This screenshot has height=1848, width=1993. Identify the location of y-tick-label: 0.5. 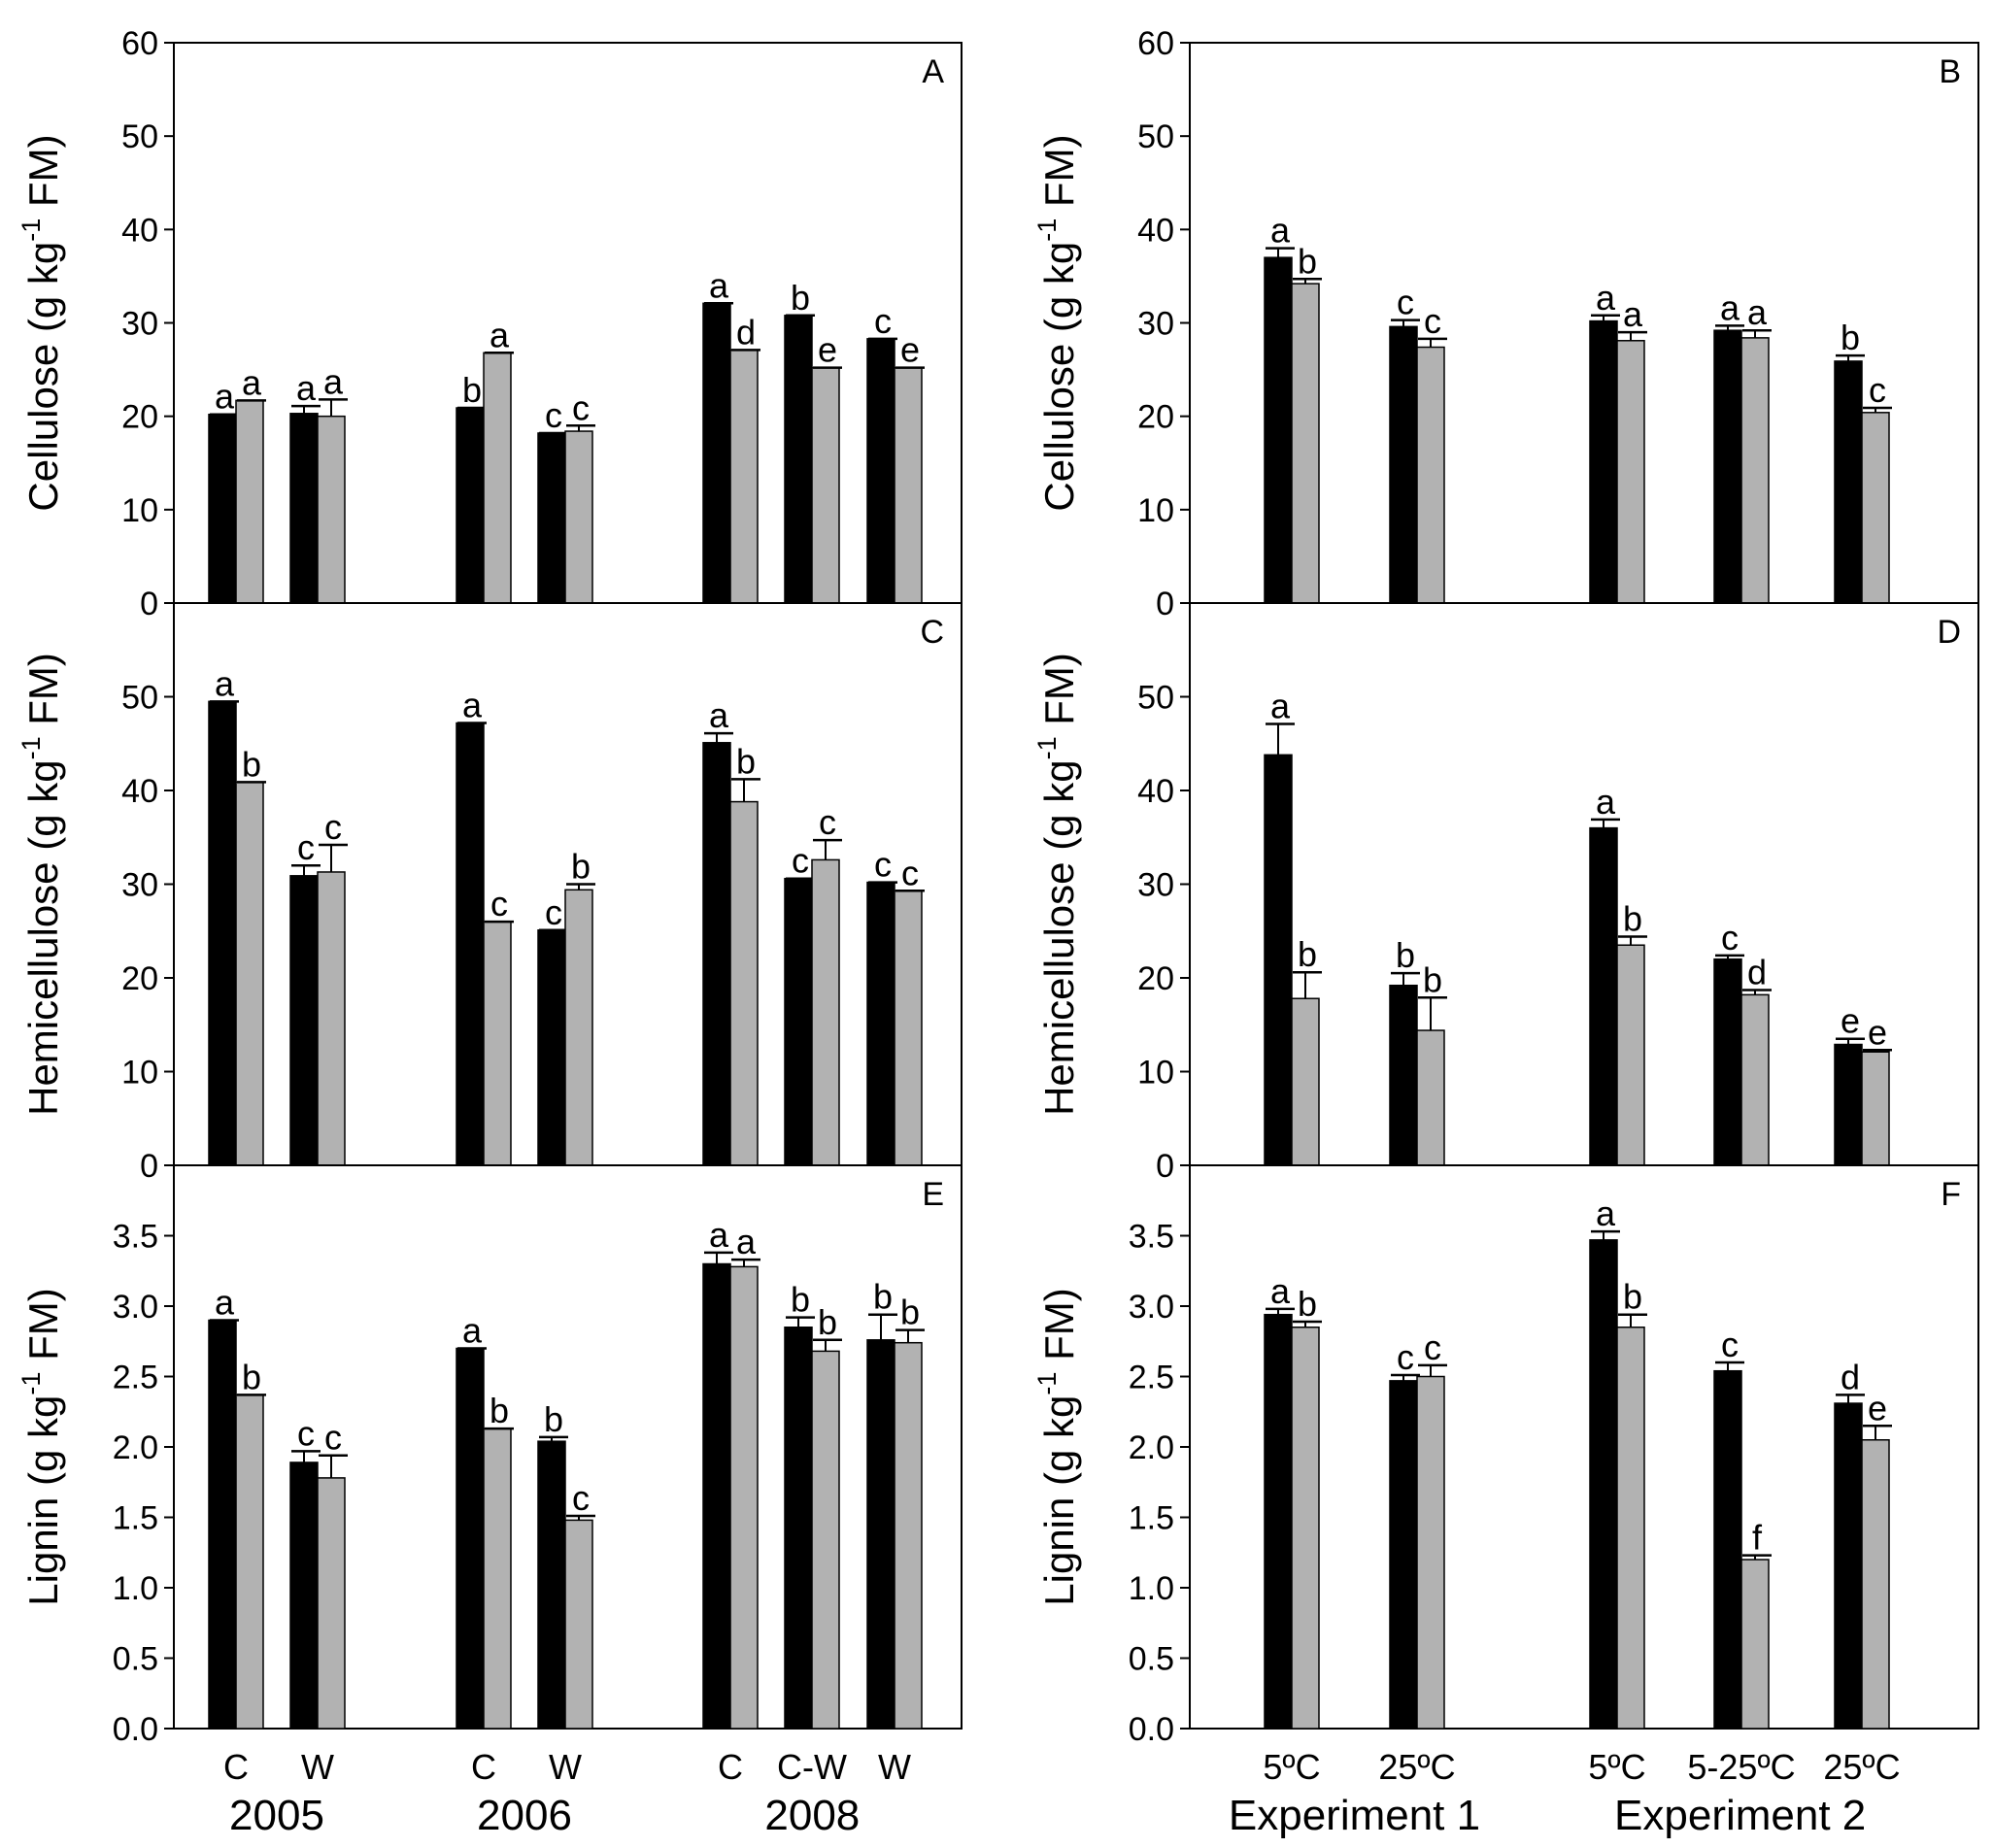
(135, 1659).